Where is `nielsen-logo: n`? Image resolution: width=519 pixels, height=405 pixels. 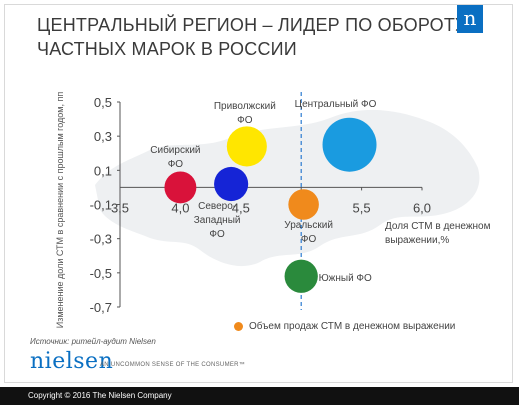
nielsen-logo: n is located at coordinates (470, 19).